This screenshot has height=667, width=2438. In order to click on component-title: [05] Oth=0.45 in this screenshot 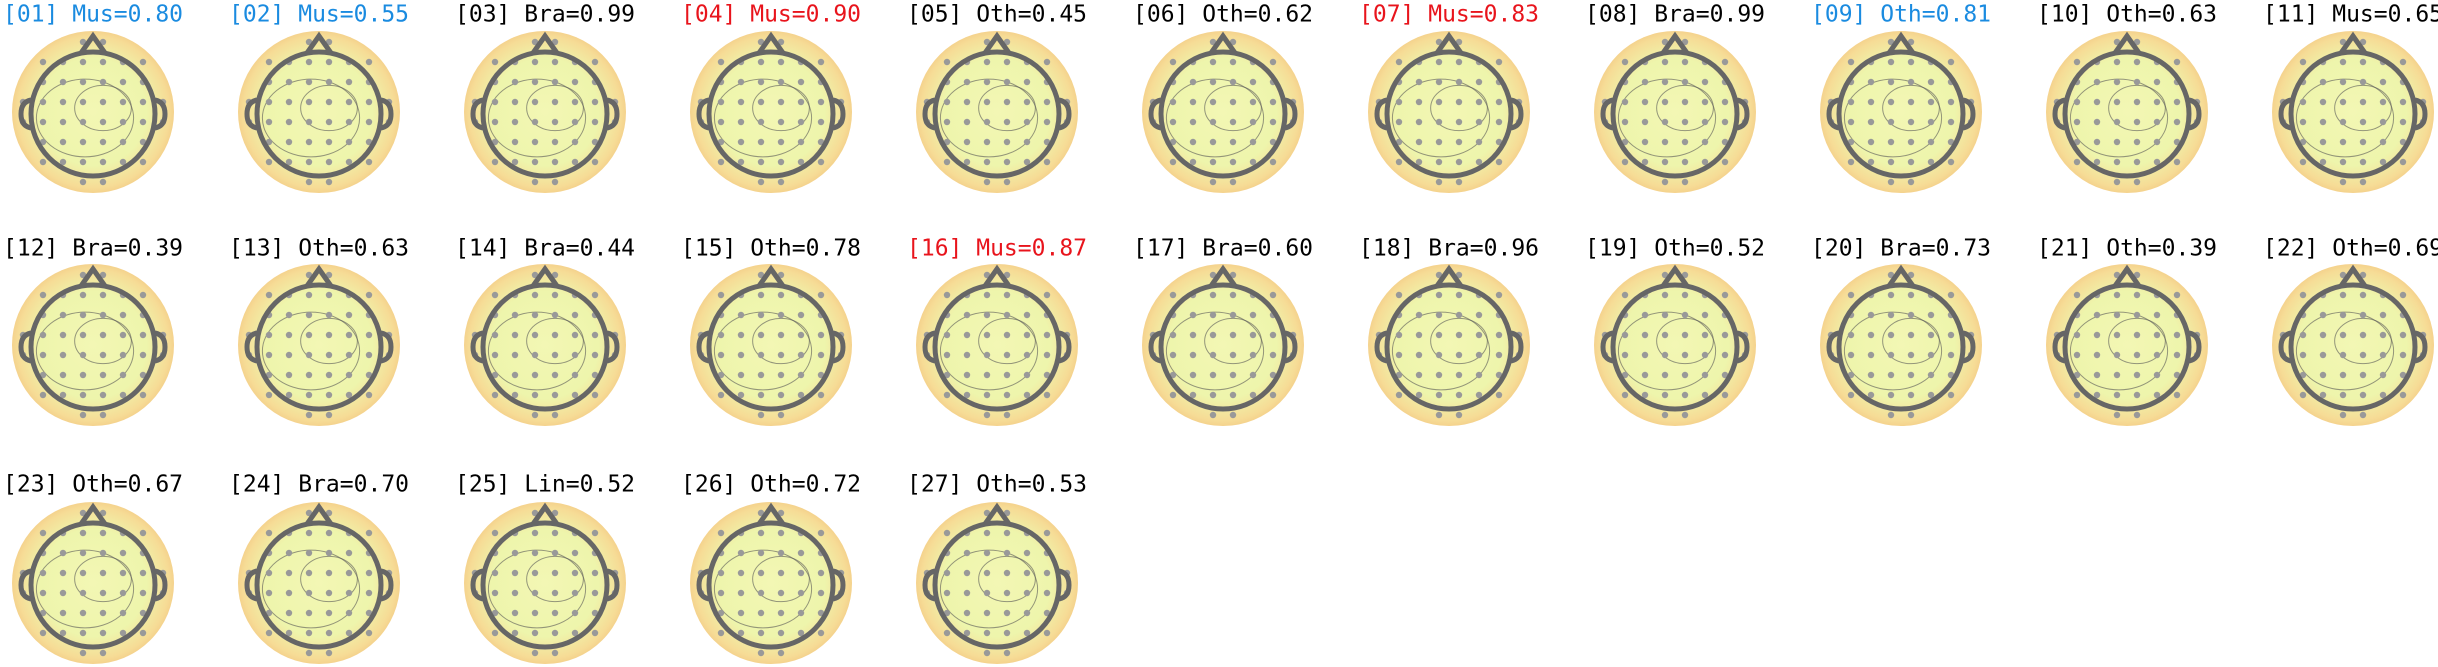, I will do `click(997, 15)`.